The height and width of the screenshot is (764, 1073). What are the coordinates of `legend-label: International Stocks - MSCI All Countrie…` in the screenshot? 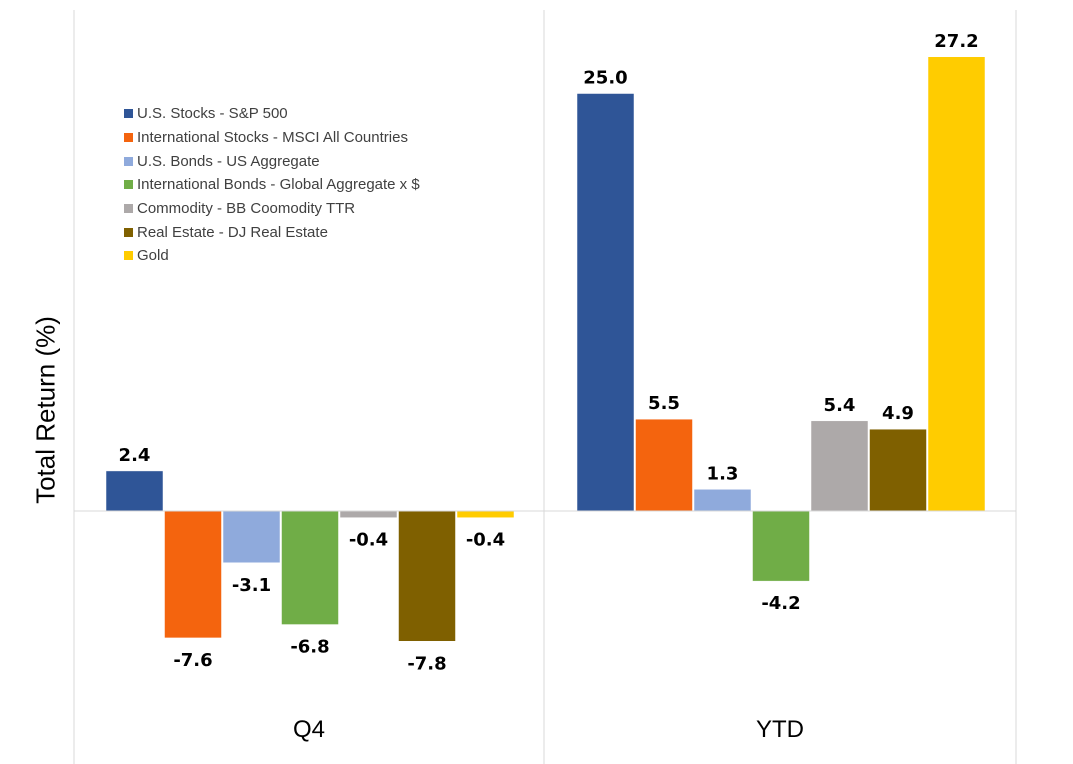 It's located at (272, 138).